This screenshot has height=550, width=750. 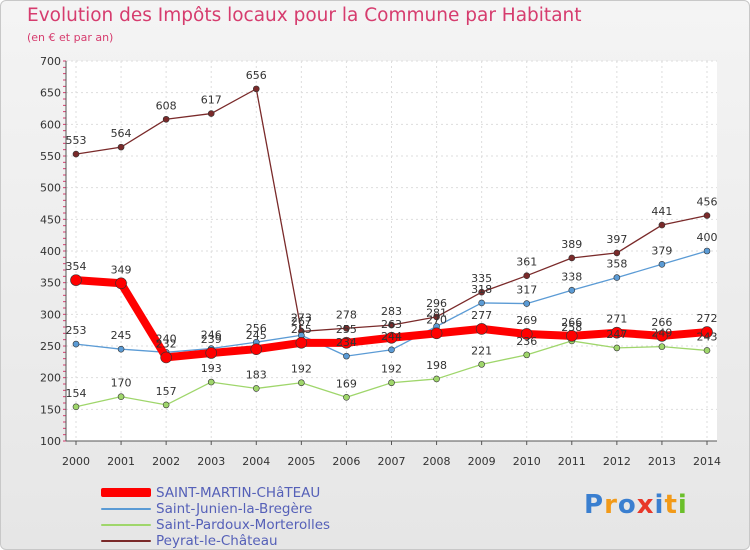 I want to click on y-tick-label: 300, so click(x=50, y=314).